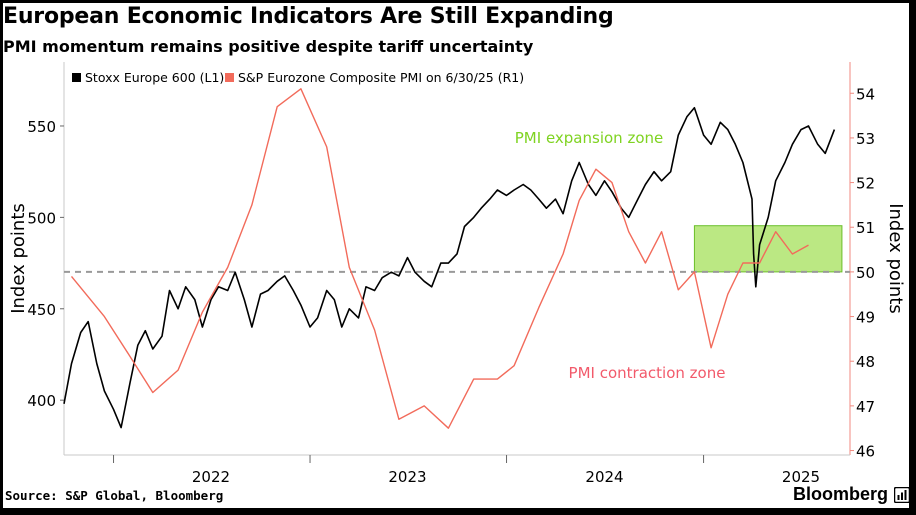 The width and height of the screenshot is (916, 515). What do you see at coordinates (41, 218) in the screenshot?
I see `y-left-tick-label: 500` at bounding box center [41, 218].